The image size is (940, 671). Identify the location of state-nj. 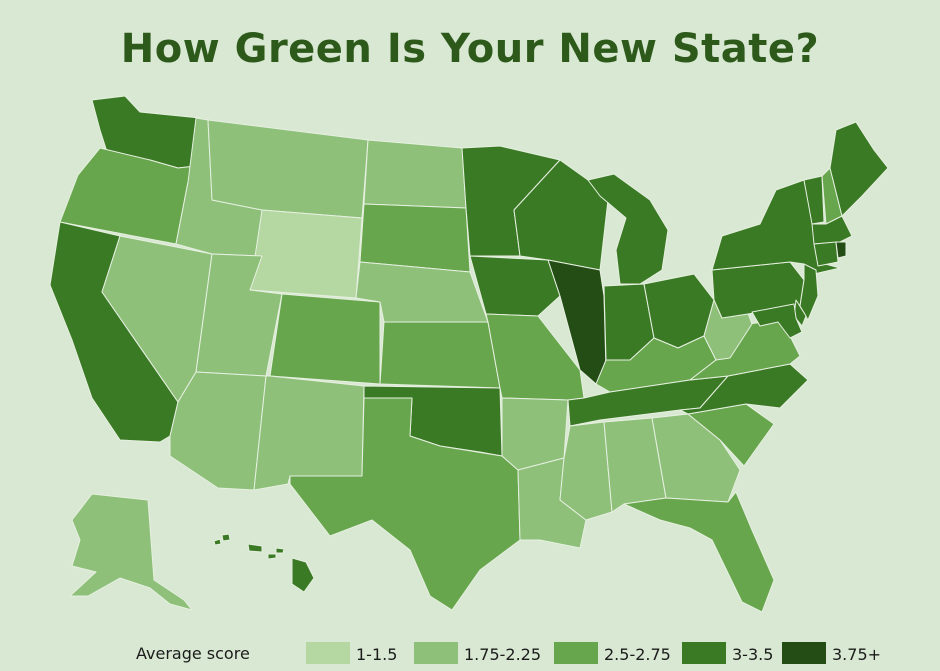
(809, 292).